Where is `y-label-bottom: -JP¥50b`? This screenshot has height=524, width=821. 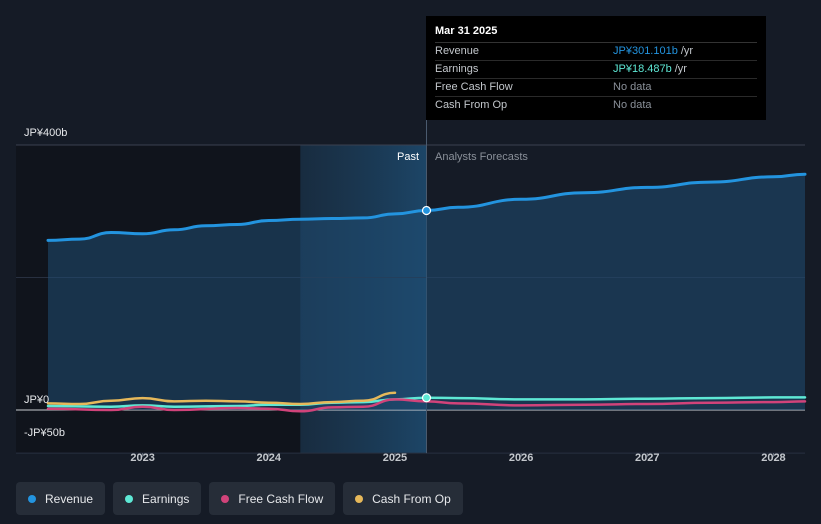
y-label-bottom: -JP¥50b is located at coordinates (44, 433).